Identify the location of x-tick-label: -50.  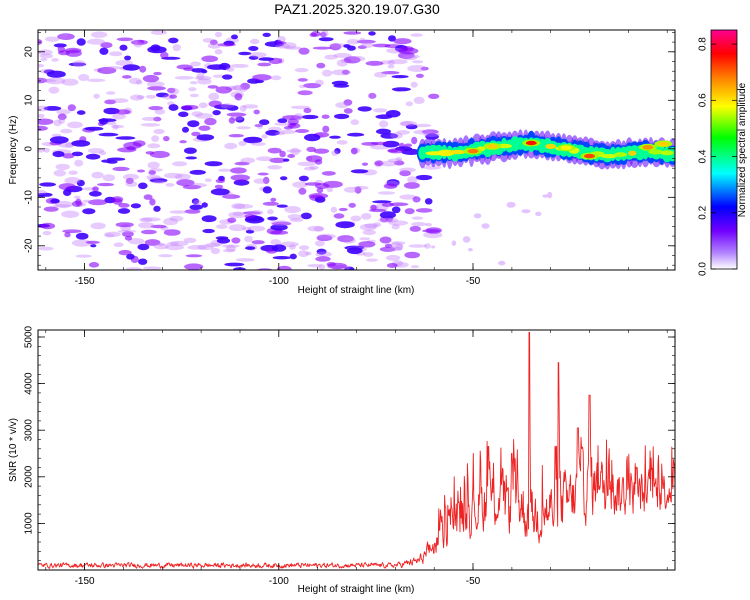
(473, 581).